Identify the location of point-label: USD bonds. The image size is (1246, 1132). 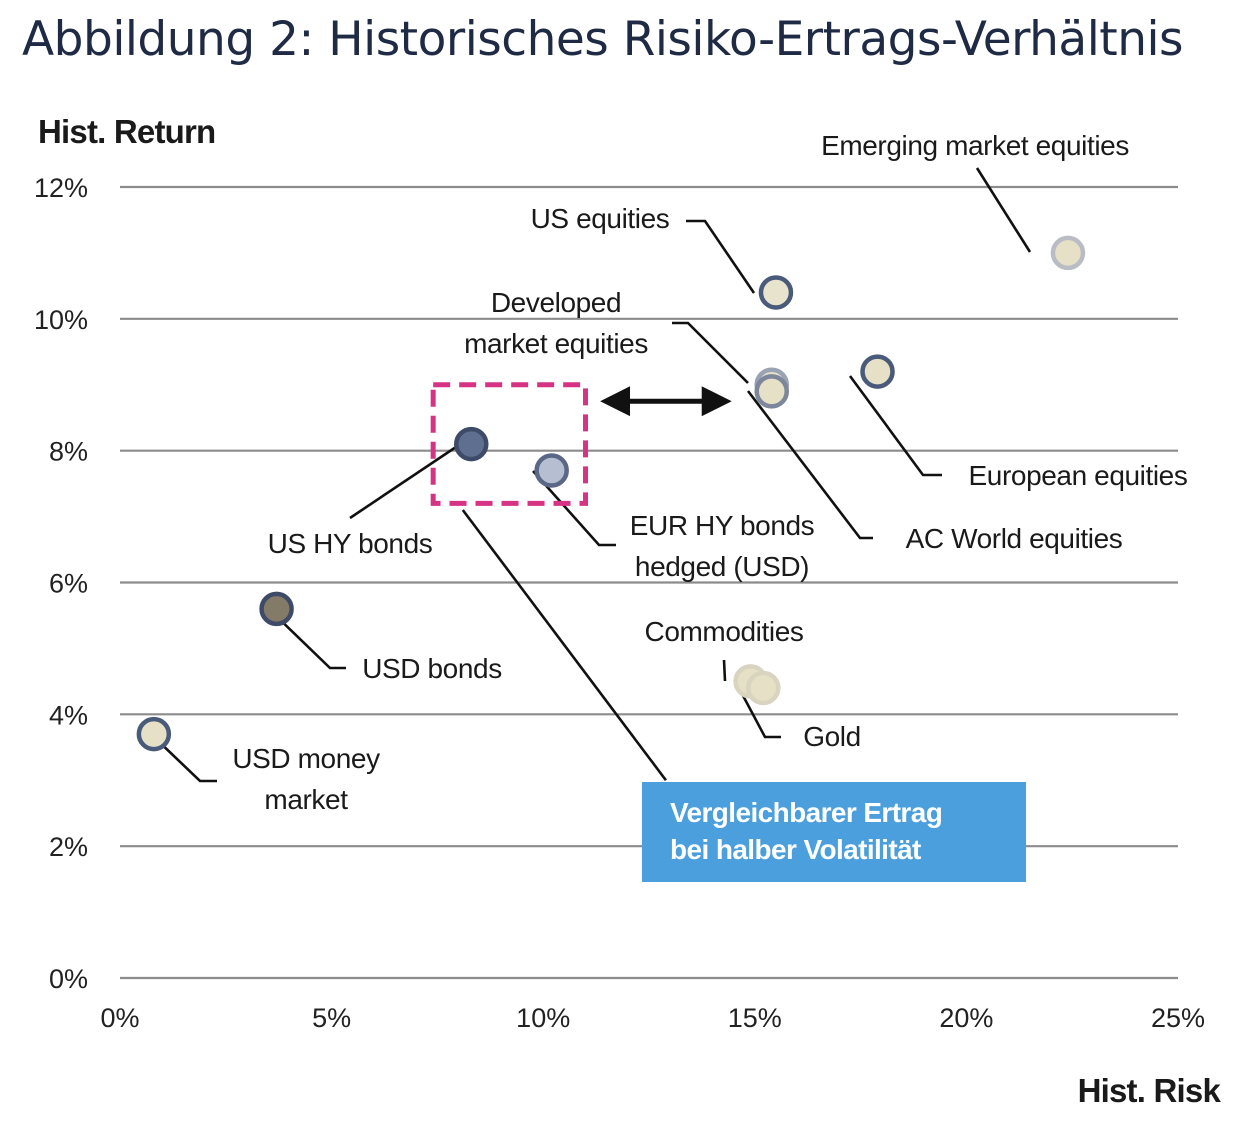
(432, 668).